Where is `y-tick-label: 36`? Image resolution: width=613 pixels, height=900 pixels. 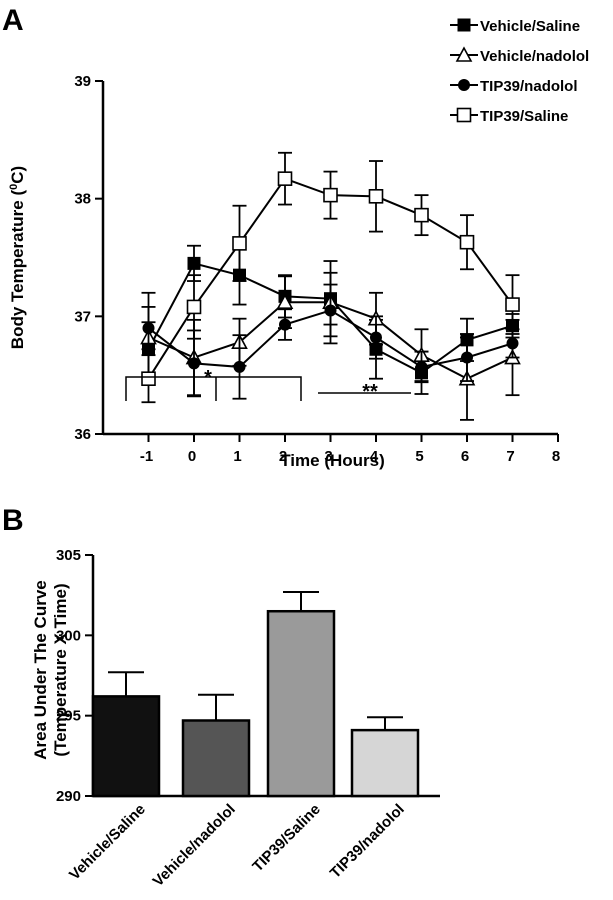 y-tick-label: 36 is located at coordinates (82, 434).